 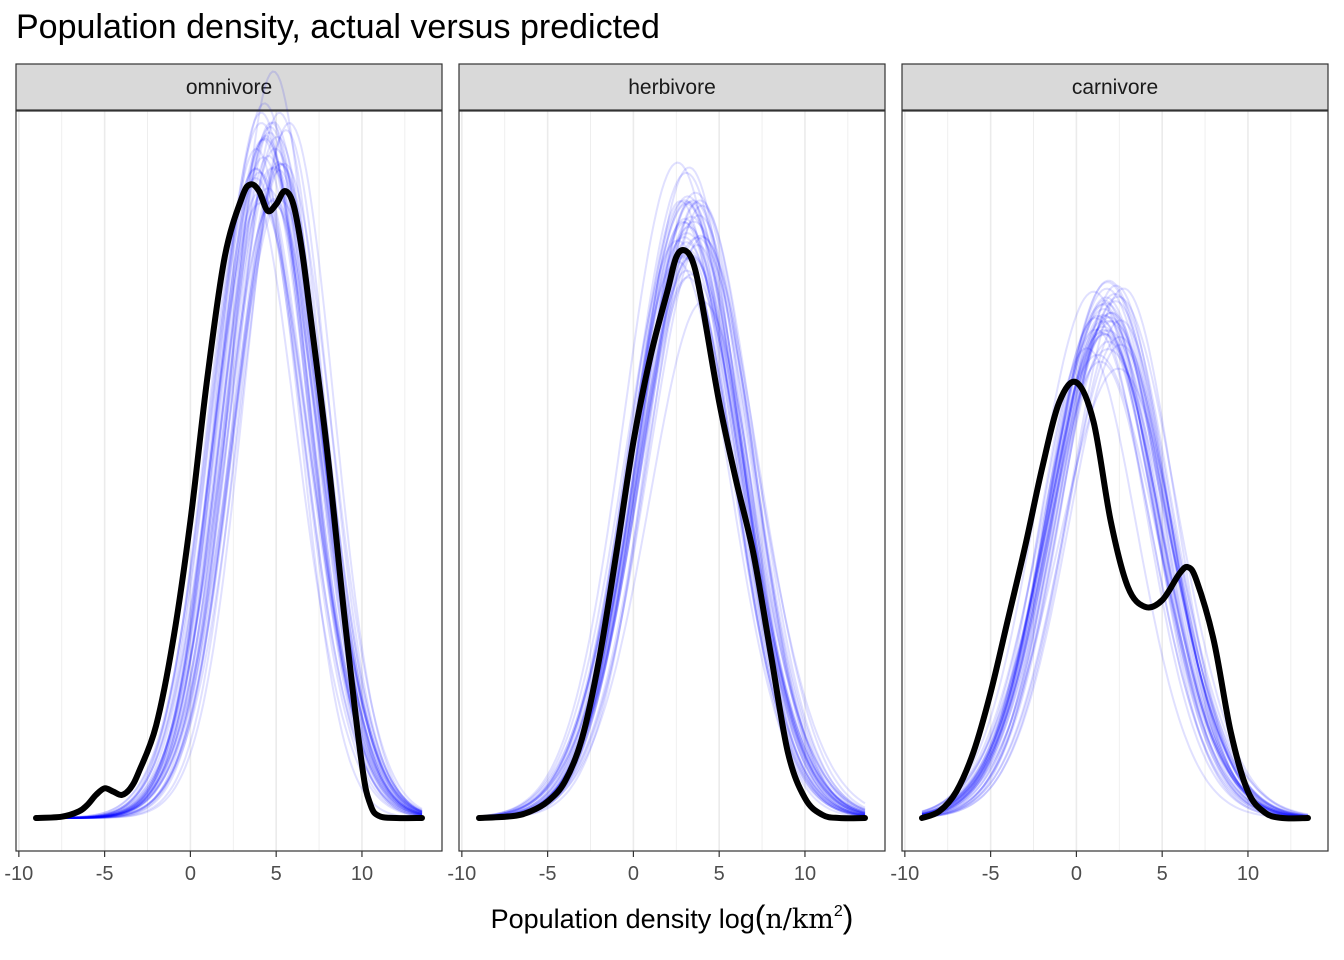 I want to click on x-axis-label: Population density log(n/km2), so click(x=672, y=917).